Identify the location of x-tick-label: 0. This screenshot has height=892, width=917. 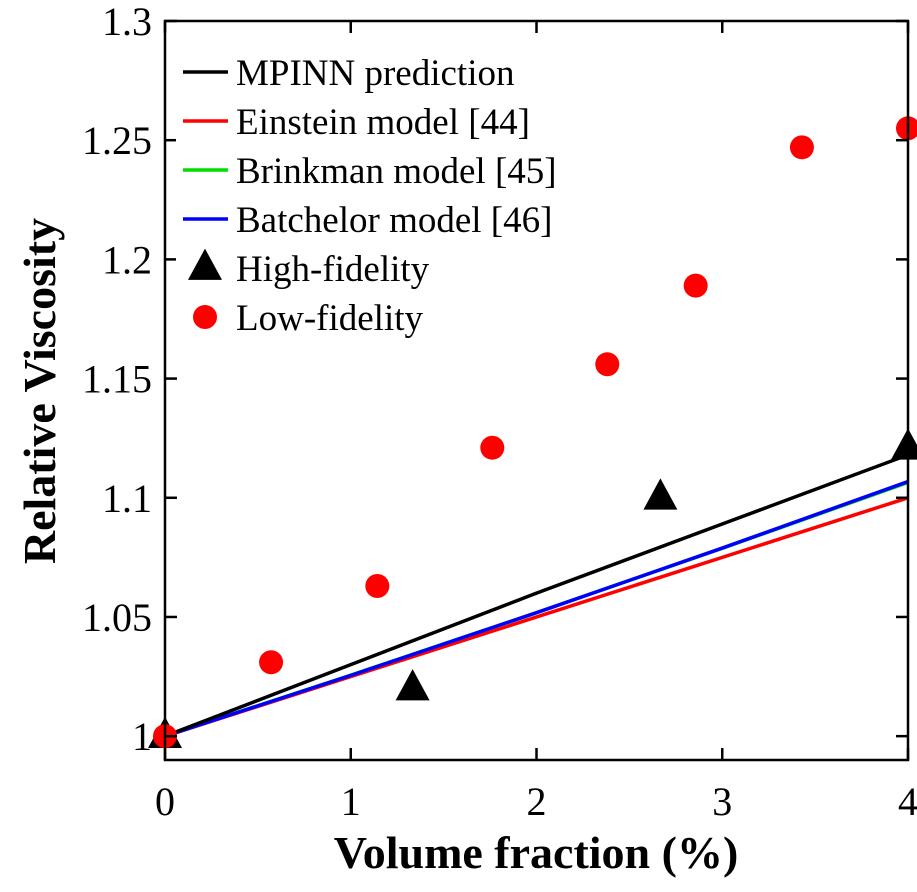
(165, 801).